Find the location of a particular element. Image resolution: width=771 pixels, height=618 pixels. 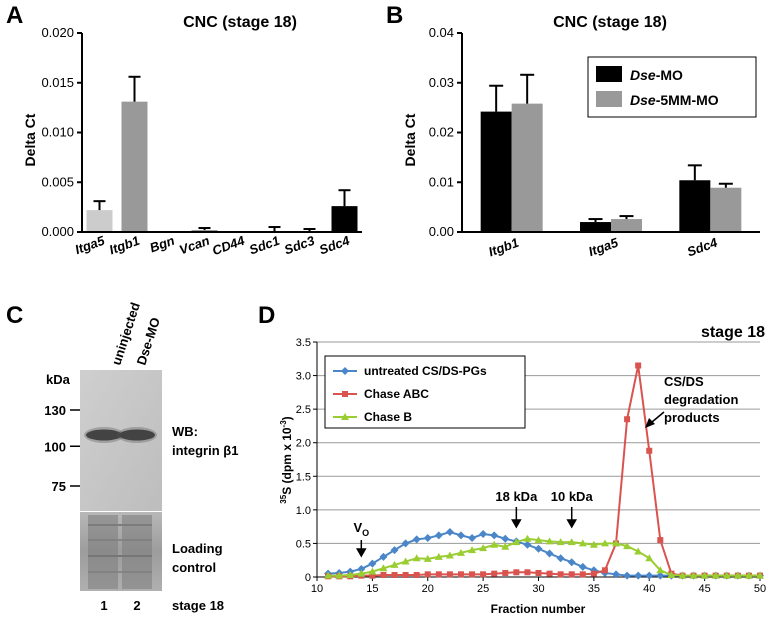

annotation-18kda: 18 kDa is located at coordinates (516, 509).